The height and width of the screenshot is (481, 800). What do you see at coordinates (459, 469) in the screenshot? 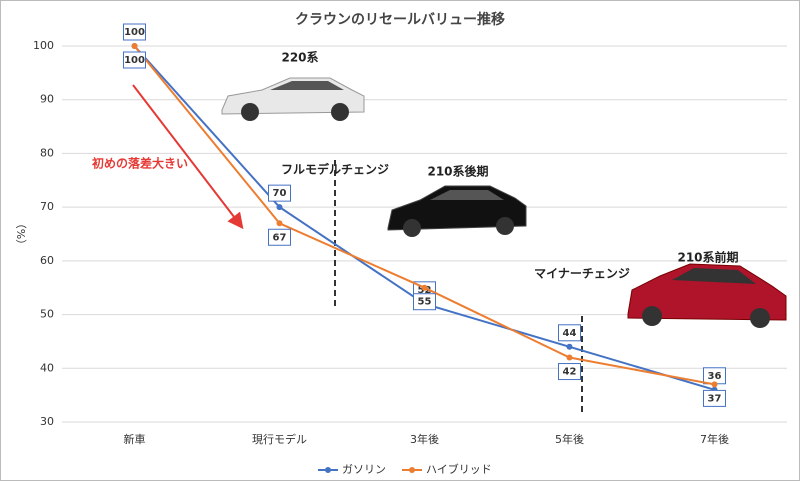
I see `legend-label: ハイブリッド` at bounding box center [459, 469].